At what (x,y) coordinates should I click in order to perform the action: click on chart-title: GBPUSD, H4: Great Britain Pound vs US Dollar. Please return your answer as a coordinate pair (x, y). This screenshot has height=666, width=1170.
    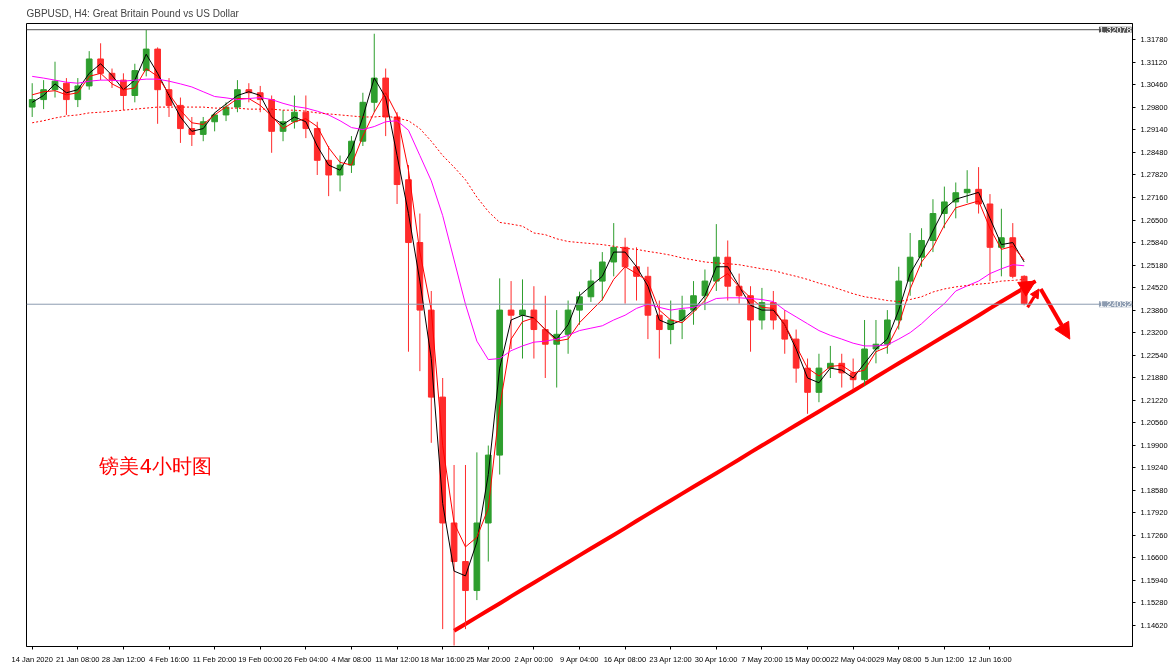
    Looking at the image, I should click on (133, 13).